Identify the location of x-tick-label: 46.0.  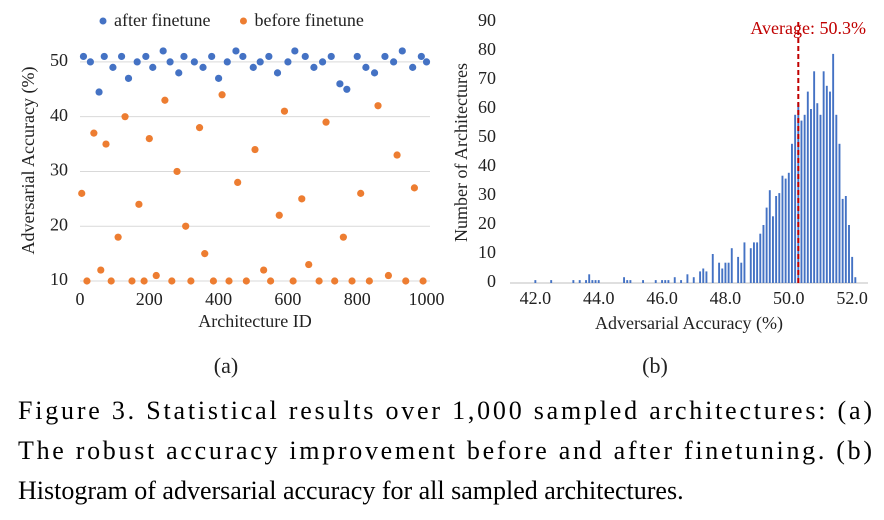
(662, 298).